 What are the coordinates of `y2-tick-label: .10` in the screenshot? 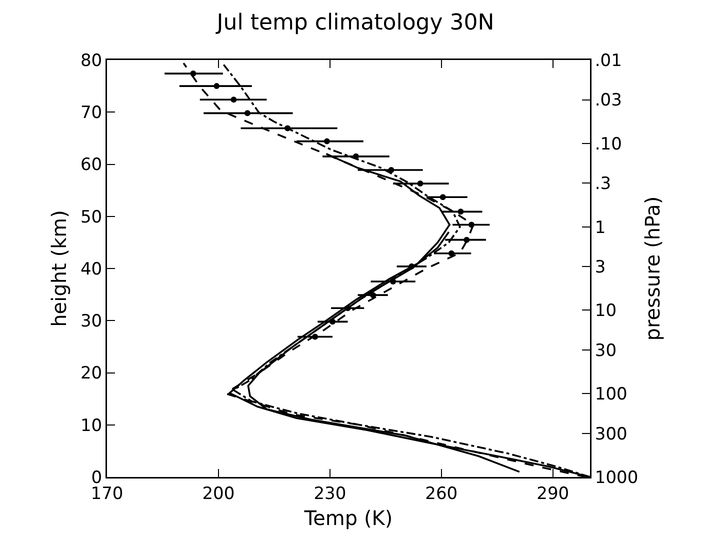 It's located at (608, 144).